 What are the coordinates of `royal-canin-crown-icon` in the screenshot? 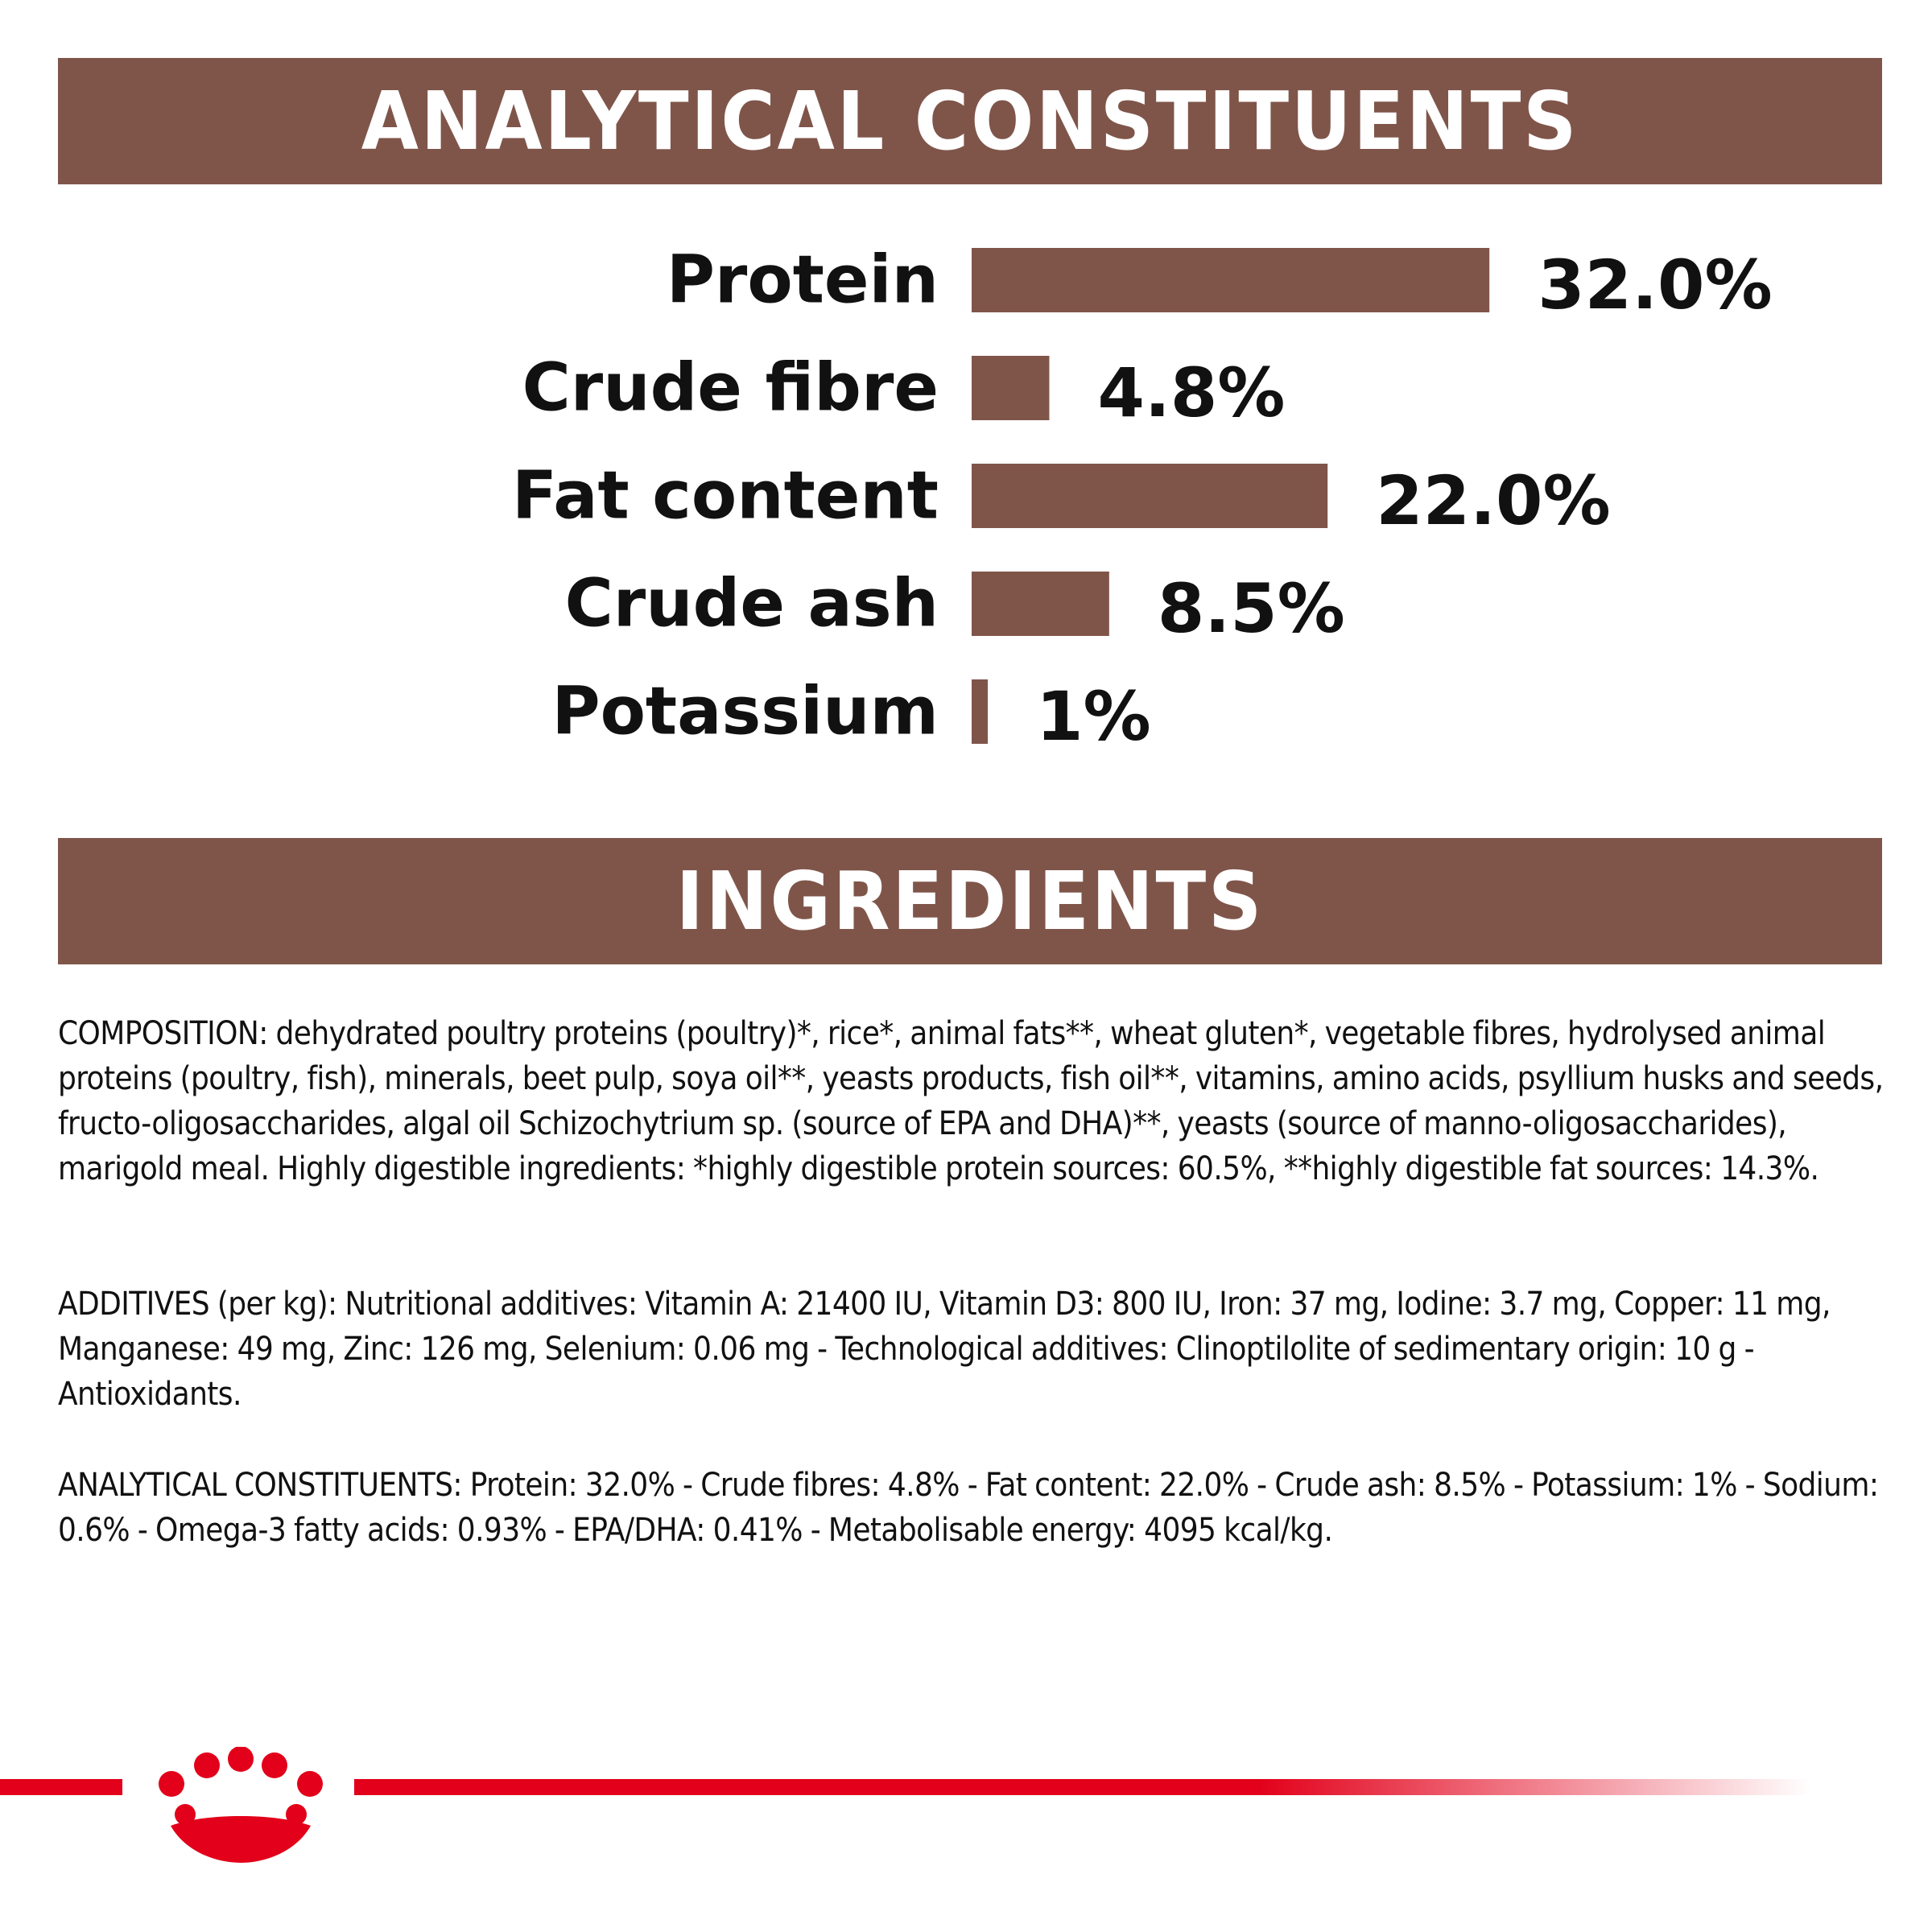 It's located at (241, 1805).